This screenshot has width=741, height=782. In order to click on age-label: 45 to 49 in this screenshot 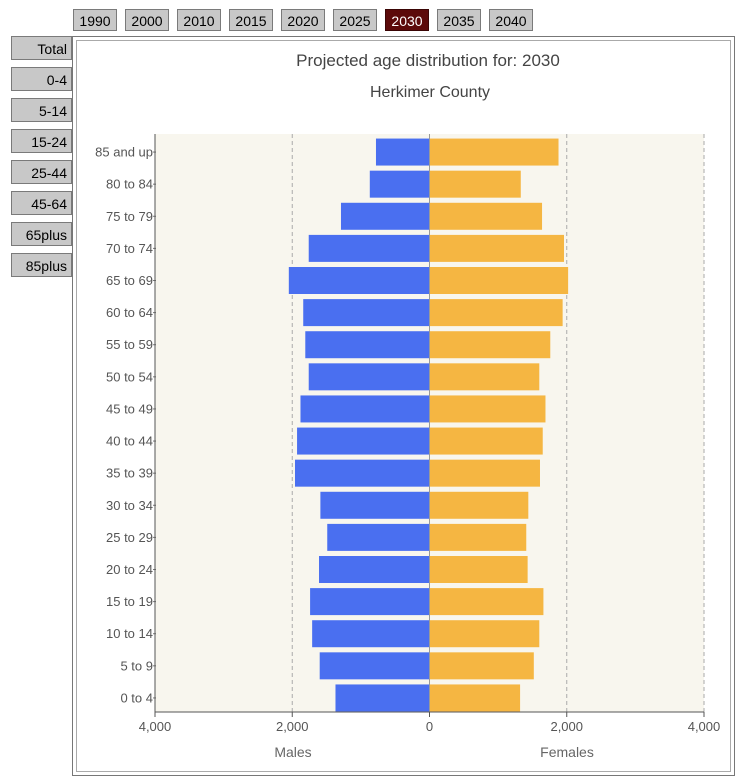, I will do `click(129, 408)`.